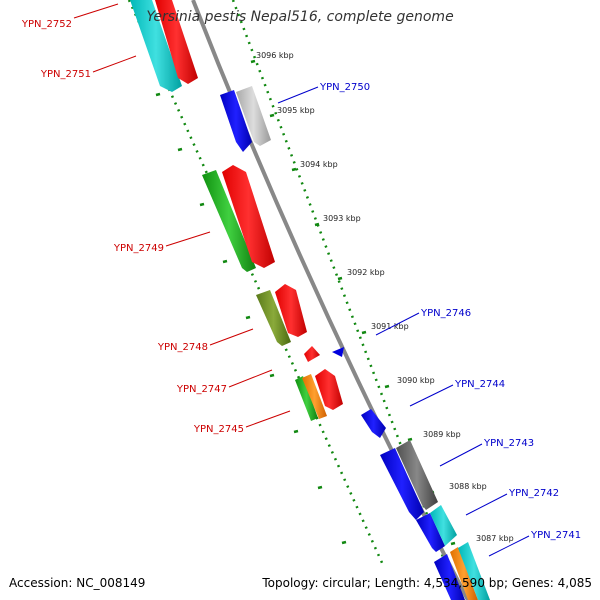  What do you see at coordinates (65, 74) in the screenshot?
I see `gene-label-ypn-2751: YPN_2751` at bounding box center [65, 74].